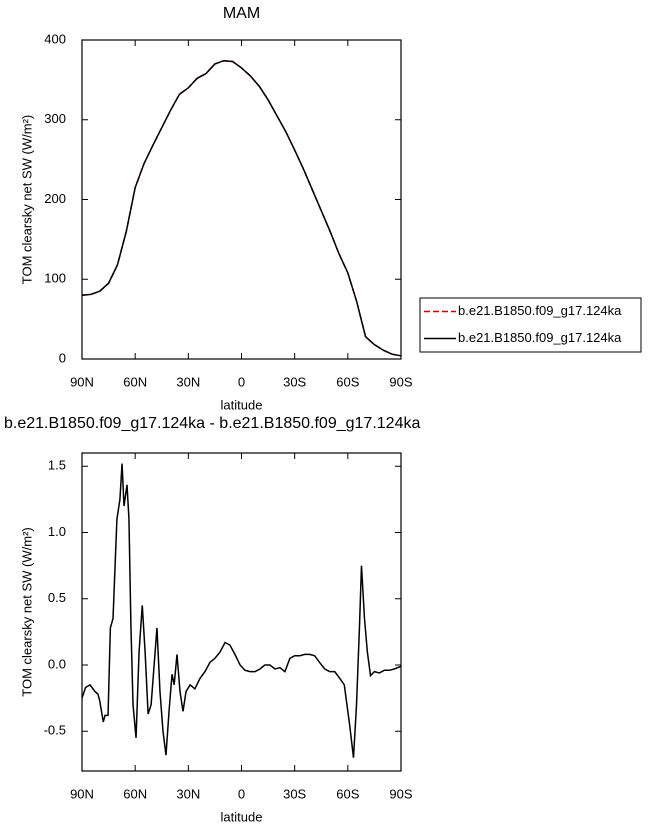 The width and height of the screenshot is (648, 828). I want to click on y-tick-label: 1.5, so click(57, 465).